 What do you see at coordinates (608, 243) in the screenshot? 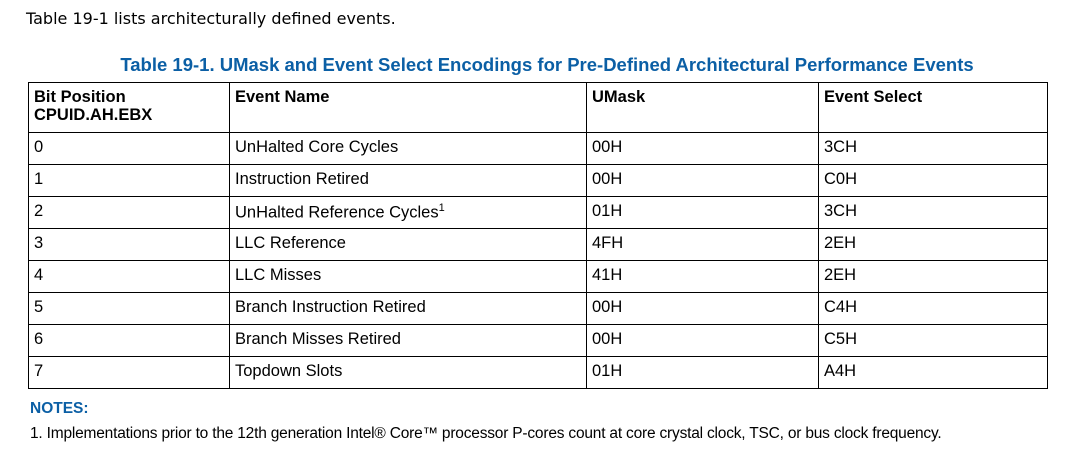
I see `cell-umask-text: 4FH` at bounding box center [608, 243].